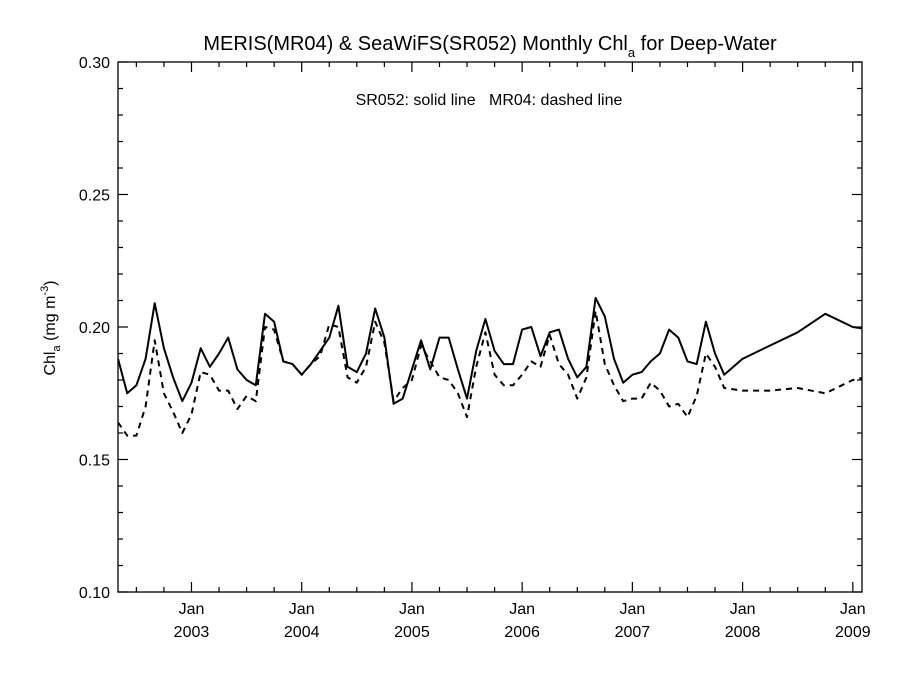 This screenshot has width=900, height=675. What do you see at coordinates (415, 44) in the screenshot?
I see `chart-title-main: MERIS(MR04) & SeaWiFS(SR052) Monthly Chl` at bounding box center [415, 44].